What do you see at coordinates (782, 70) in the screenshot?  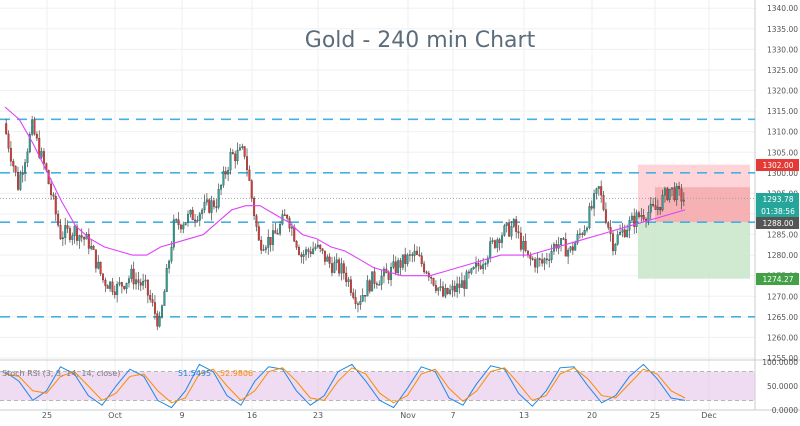 I see `y-tick-label: 1325.00` at bounding box center [782, 70].